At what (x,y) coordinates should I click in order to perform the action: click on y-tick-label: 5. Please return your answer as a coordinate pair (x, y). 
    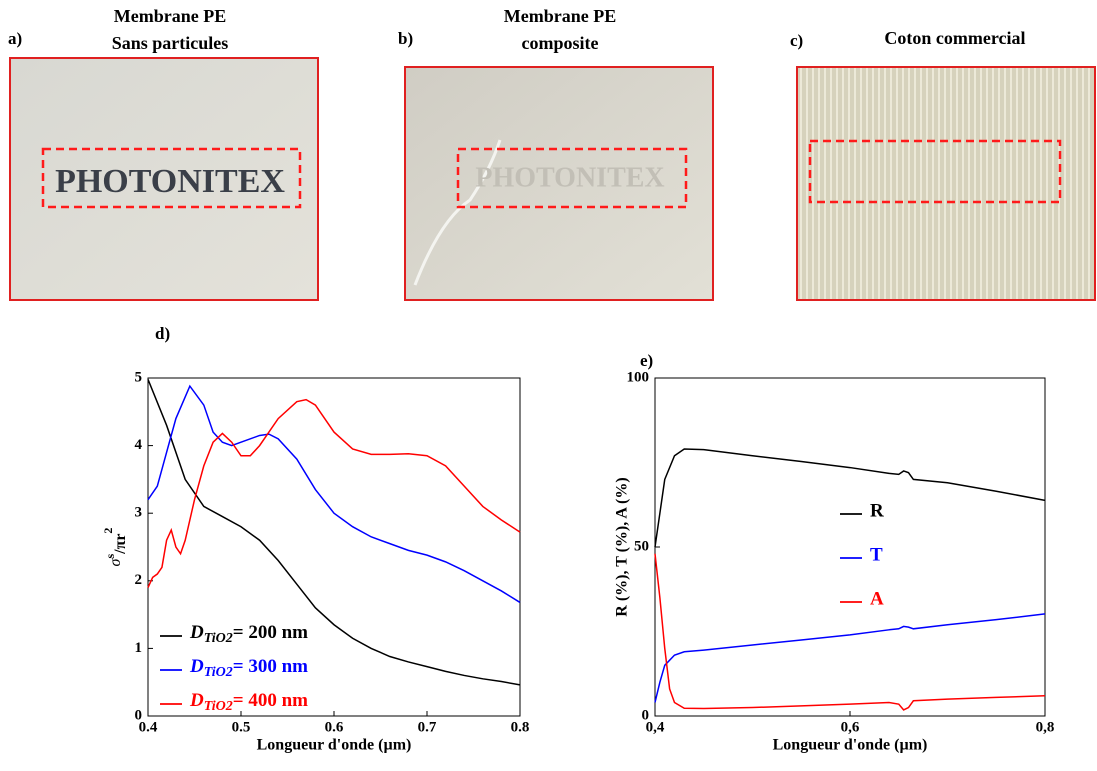
    Looking at the image, I should click on (139, 377).